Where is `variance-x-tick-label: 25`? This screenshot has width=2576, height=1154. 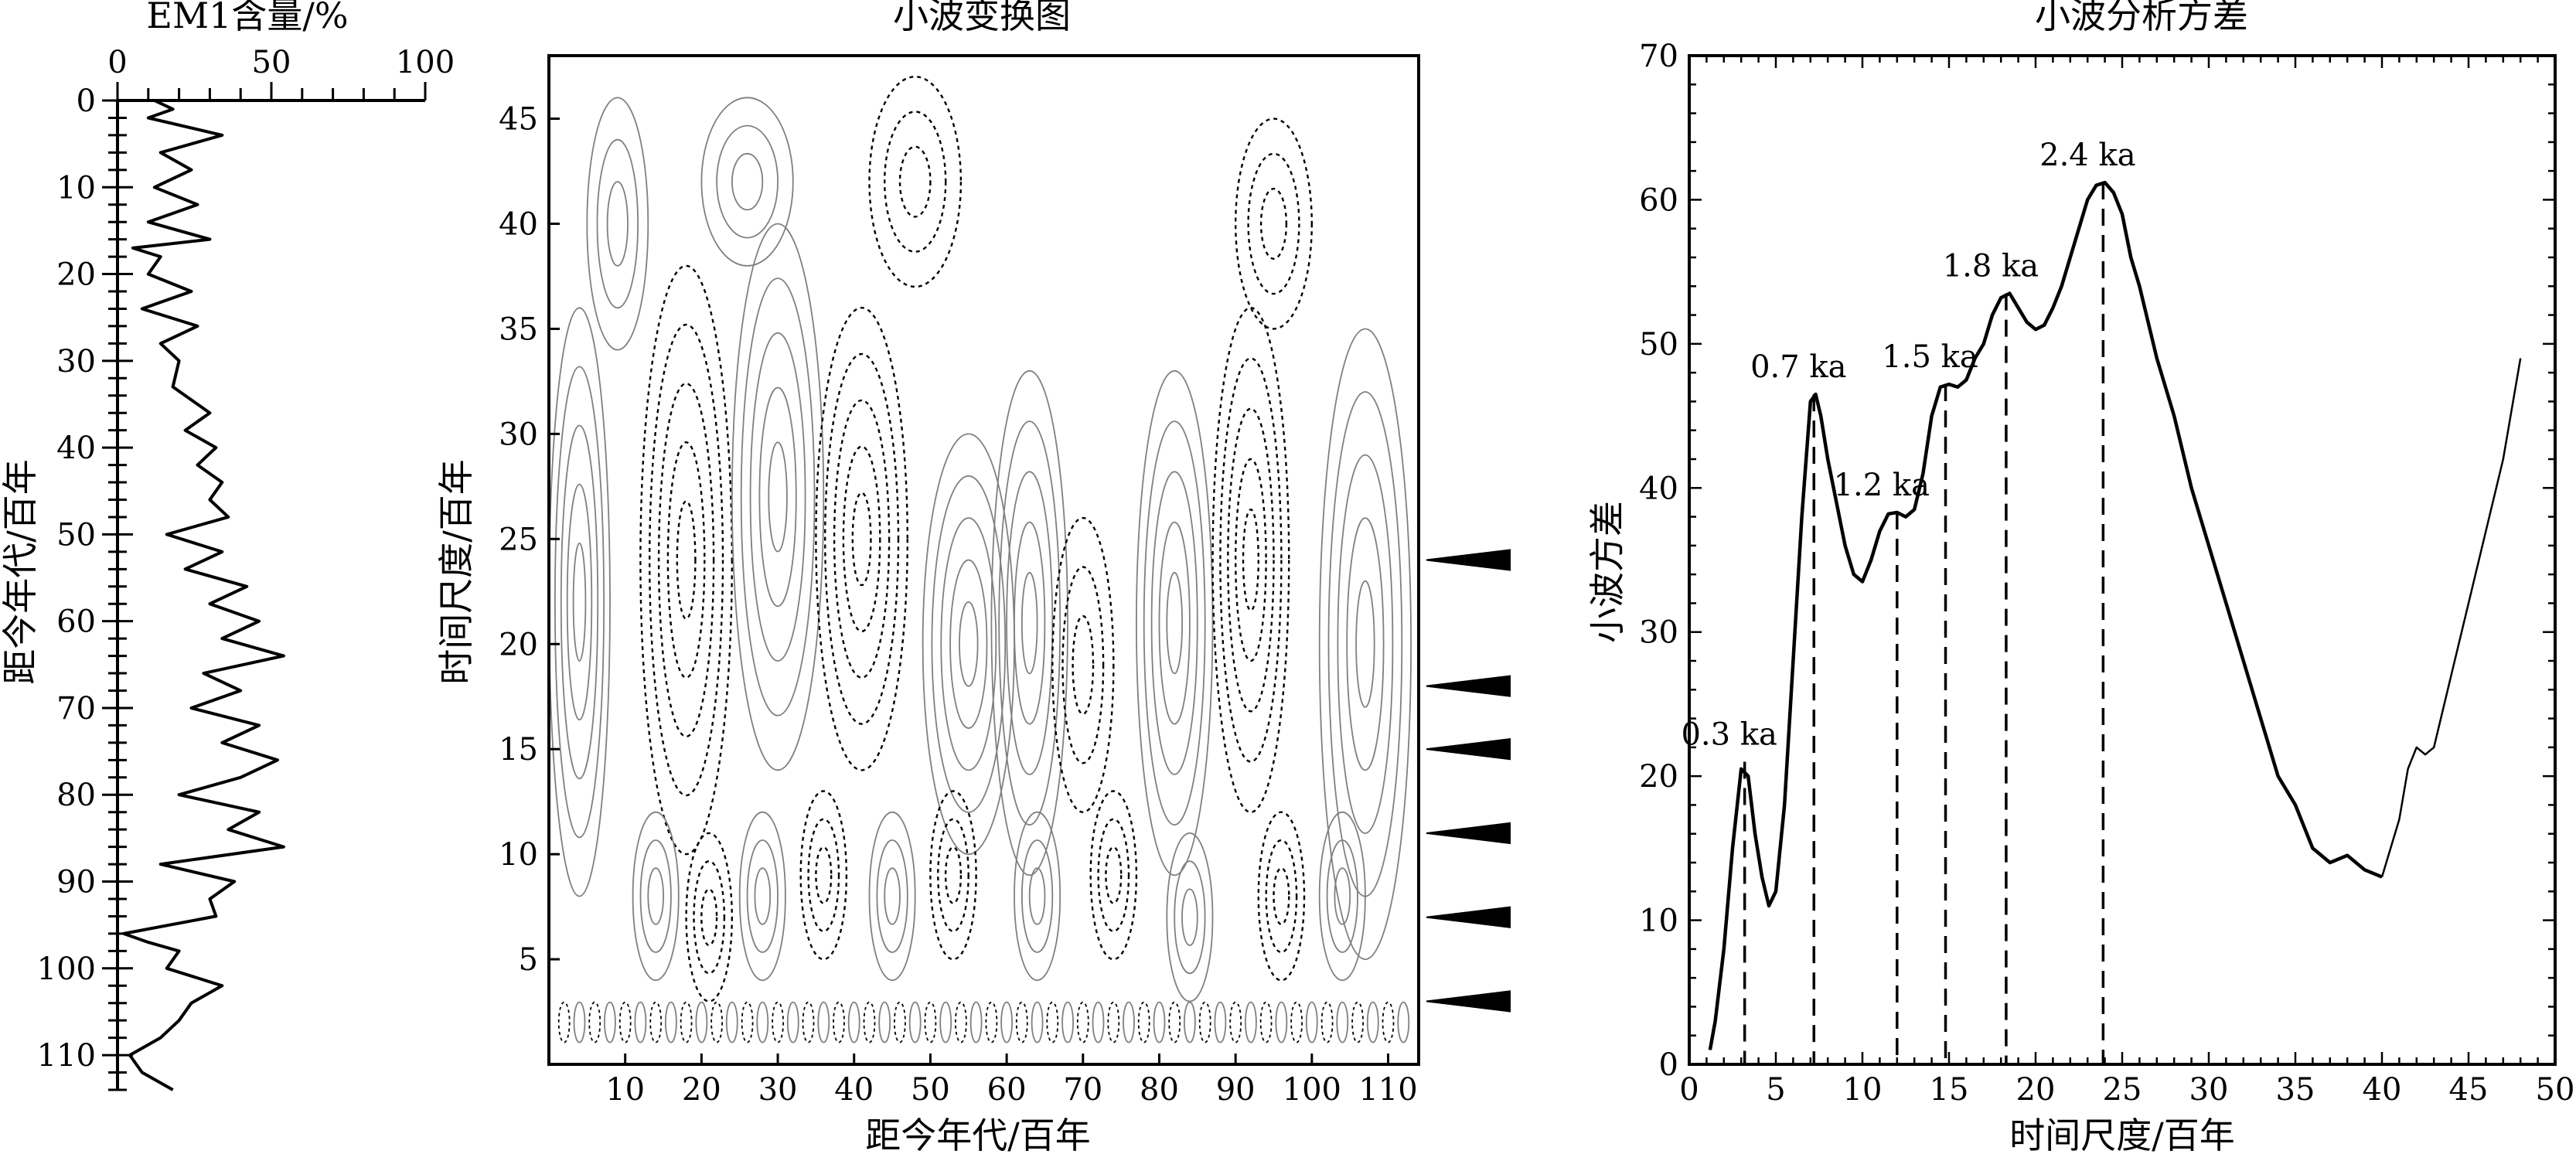
variance-x-tick-label: 25 is located at coordinates (2122, 1090).